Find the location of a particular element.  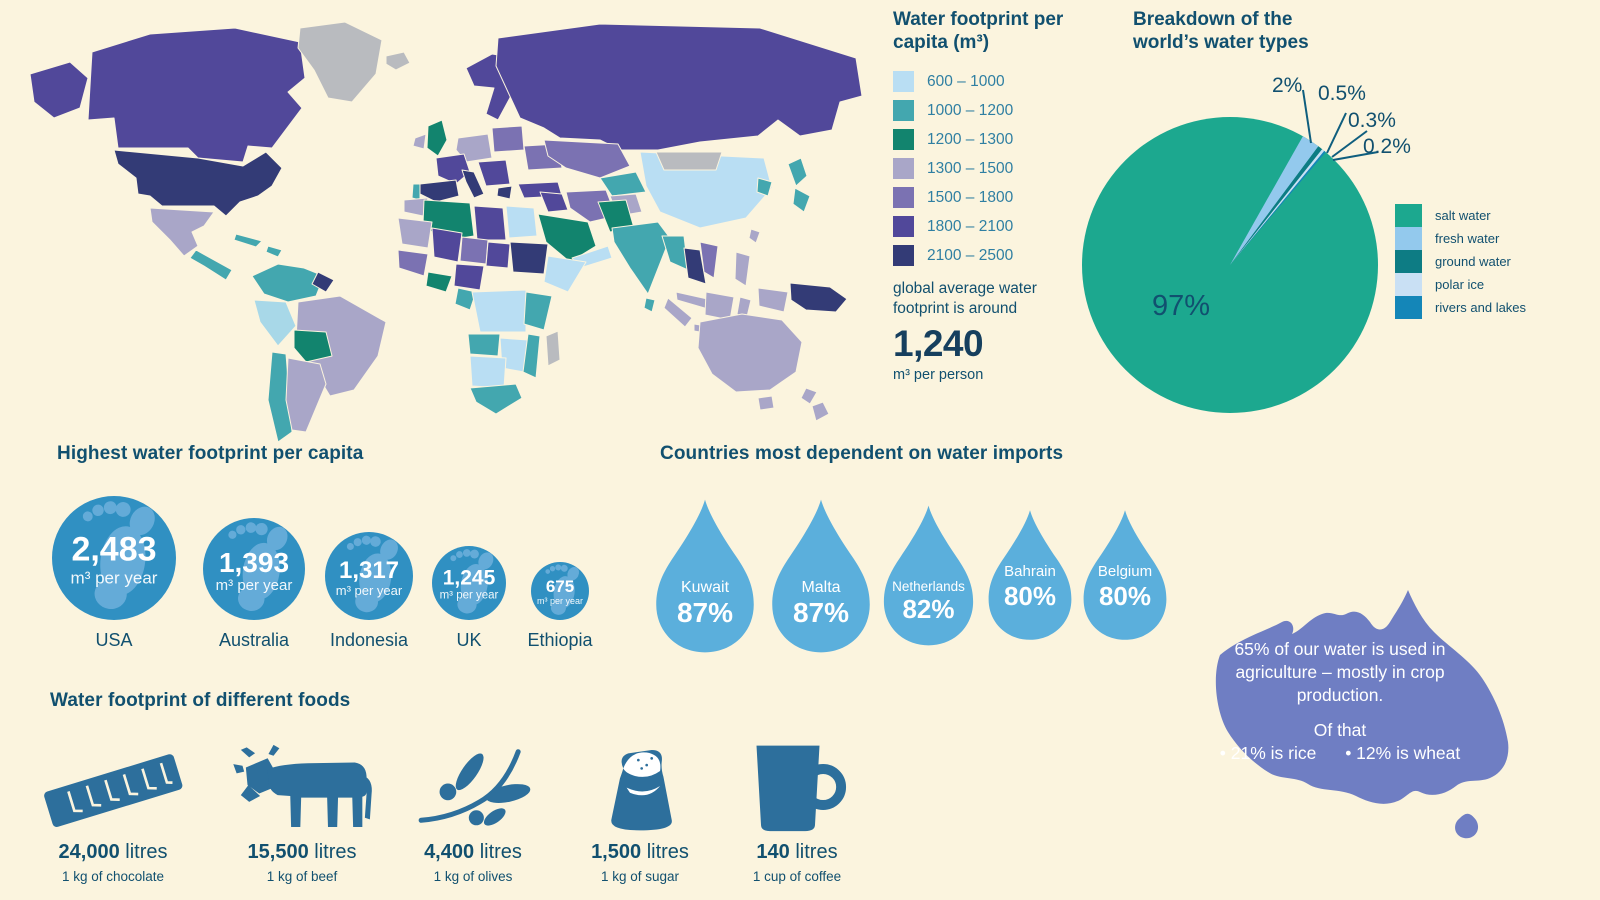

country-portugal is located at coordinates (416, 192).